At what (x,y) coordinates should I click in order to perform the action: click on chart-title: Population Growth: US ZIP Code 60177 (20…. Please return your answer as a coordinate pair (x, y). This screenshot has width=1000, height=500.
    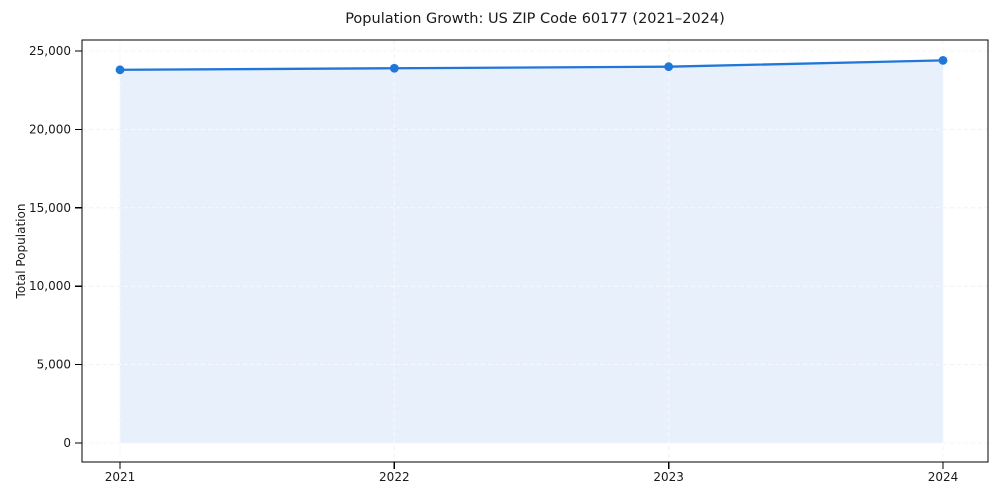
    Looking at the image, I should click on (535, 19).